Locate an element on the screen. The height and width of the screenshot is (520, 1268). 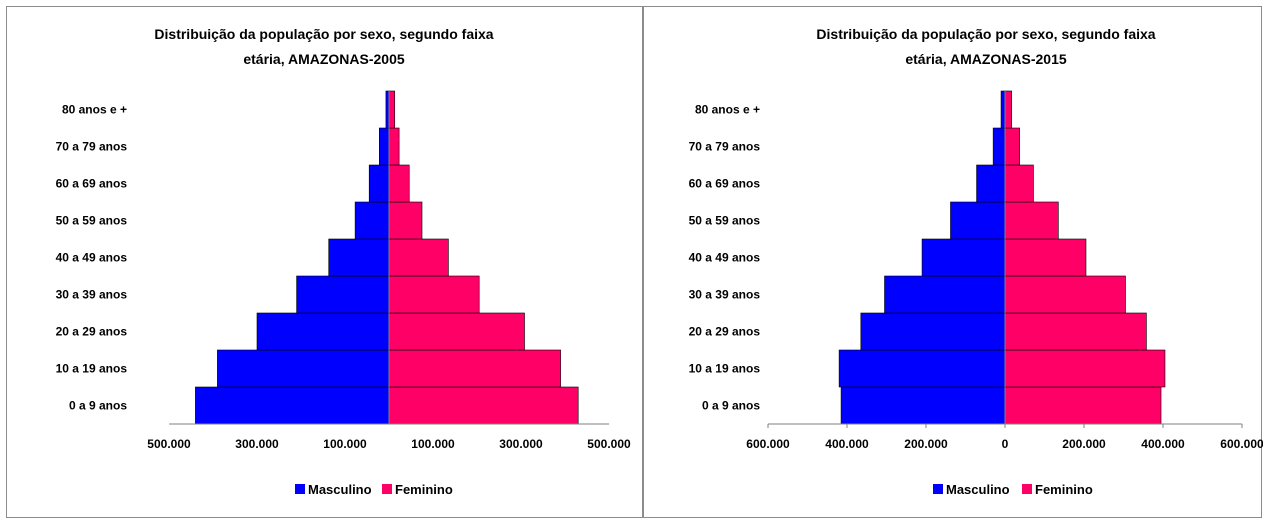
chart-title-line-2: etária, AMAZONAS-2015 is located at coordinates (986, 59).